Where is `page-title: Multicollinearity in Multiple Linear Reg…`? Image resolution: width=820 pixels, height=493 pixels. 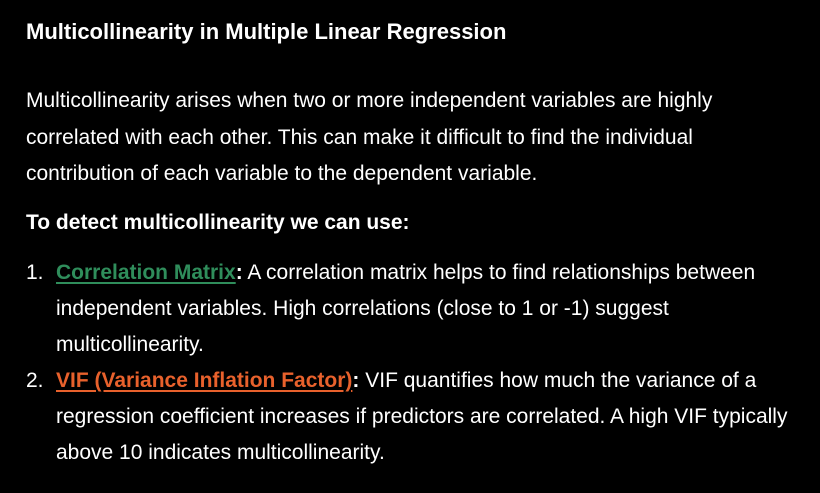
page-title: Multicollinearity in Multiple Linear Reg… is located at coordinates (266, 31).